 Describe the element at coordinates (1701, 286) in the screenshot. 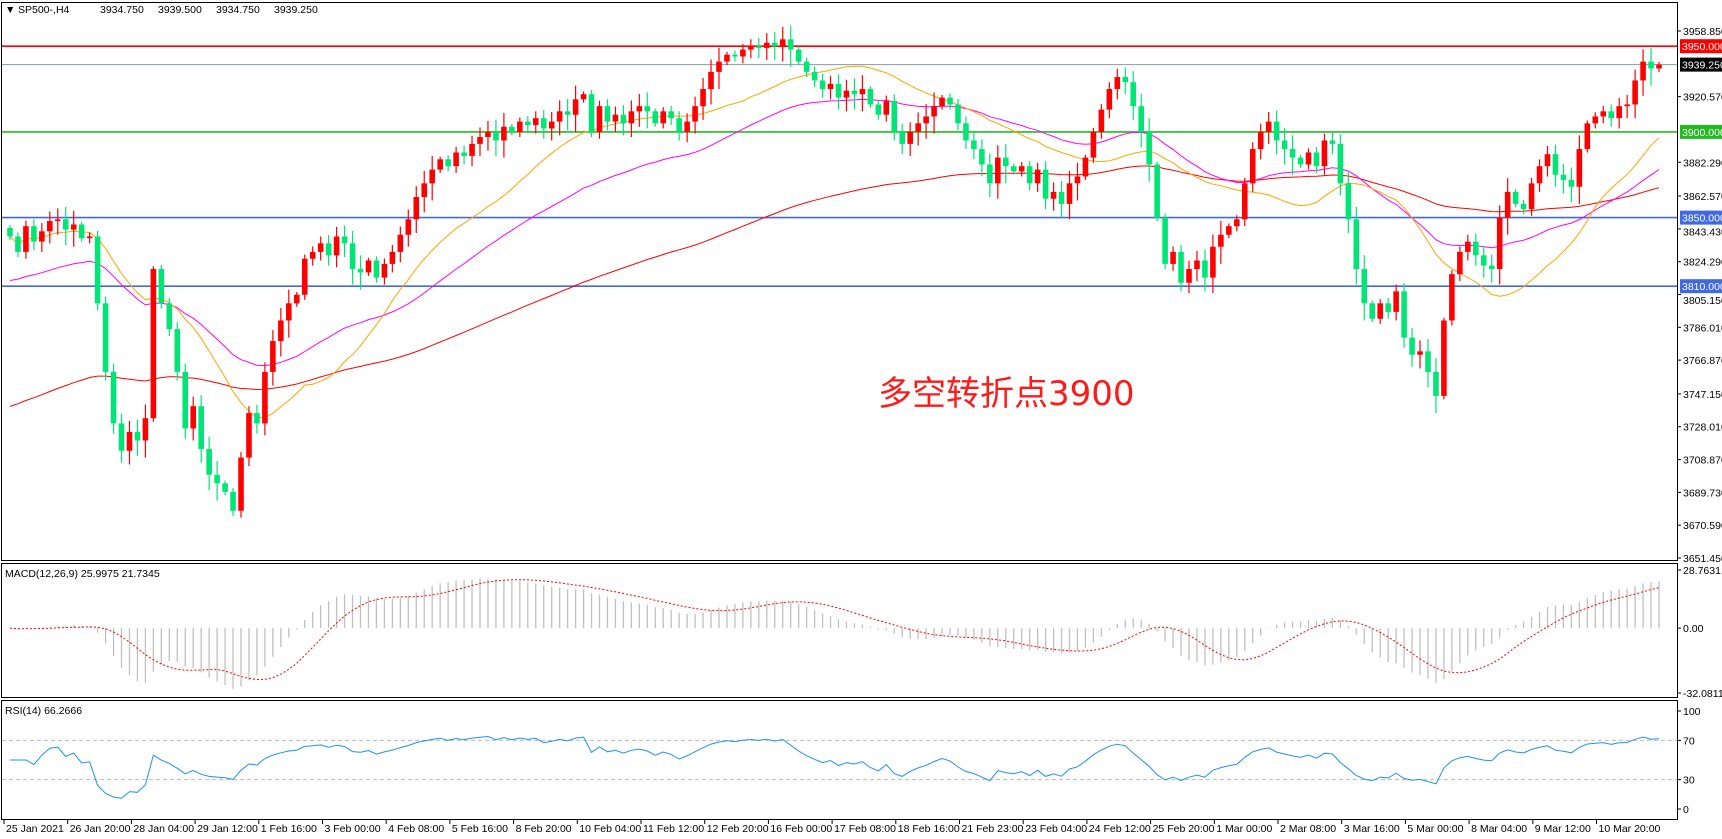

I see `level-price-box` at that location.